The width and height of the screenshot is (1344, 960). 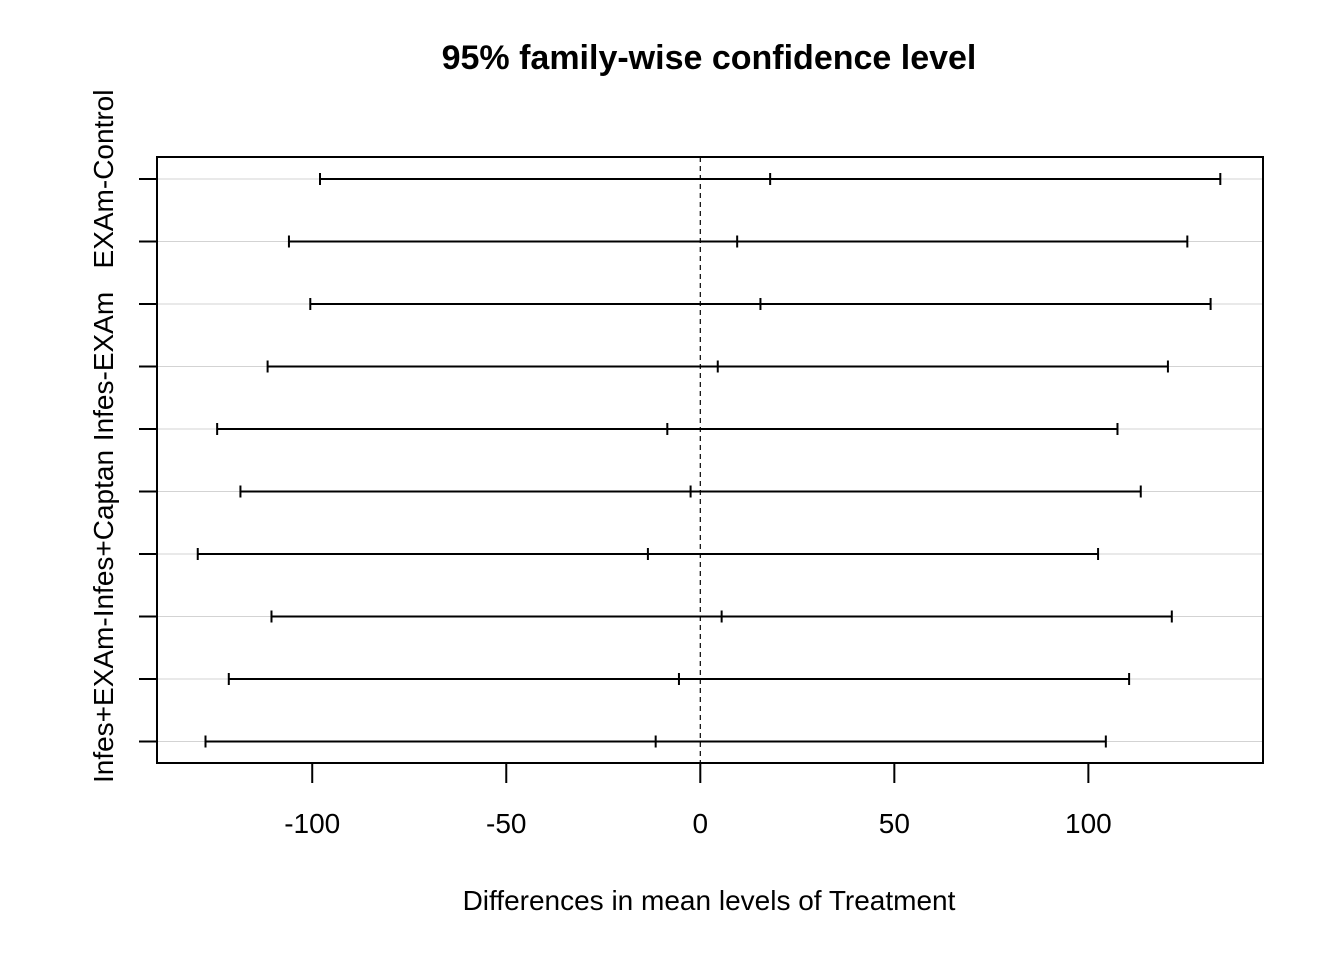 I want to click on x-axis: -100 -50 0 50 100, so click(x=698, y=800).